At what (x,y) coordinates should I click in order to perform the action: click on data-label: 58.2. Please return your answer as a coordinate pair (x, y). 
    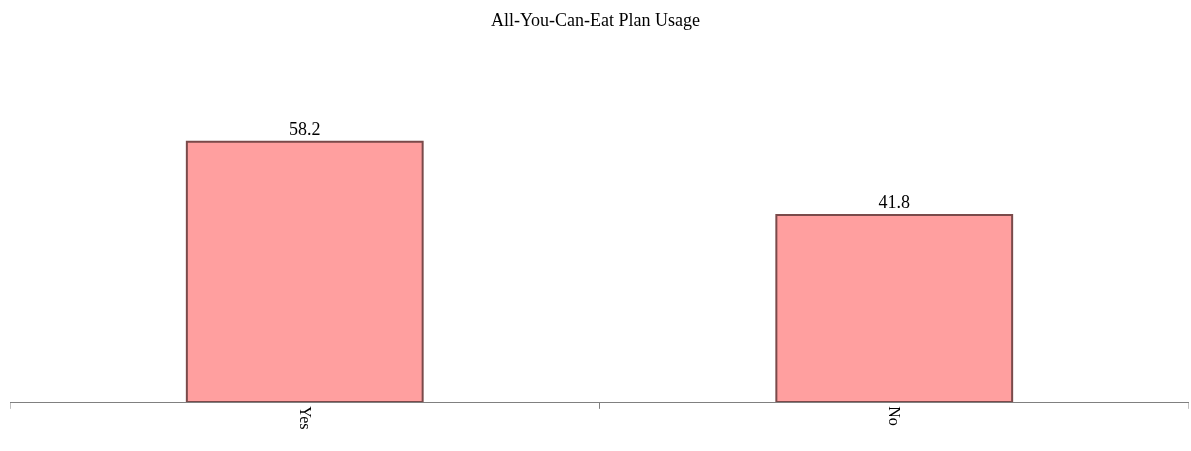
    Looking at the image, I should click on (305, 128).